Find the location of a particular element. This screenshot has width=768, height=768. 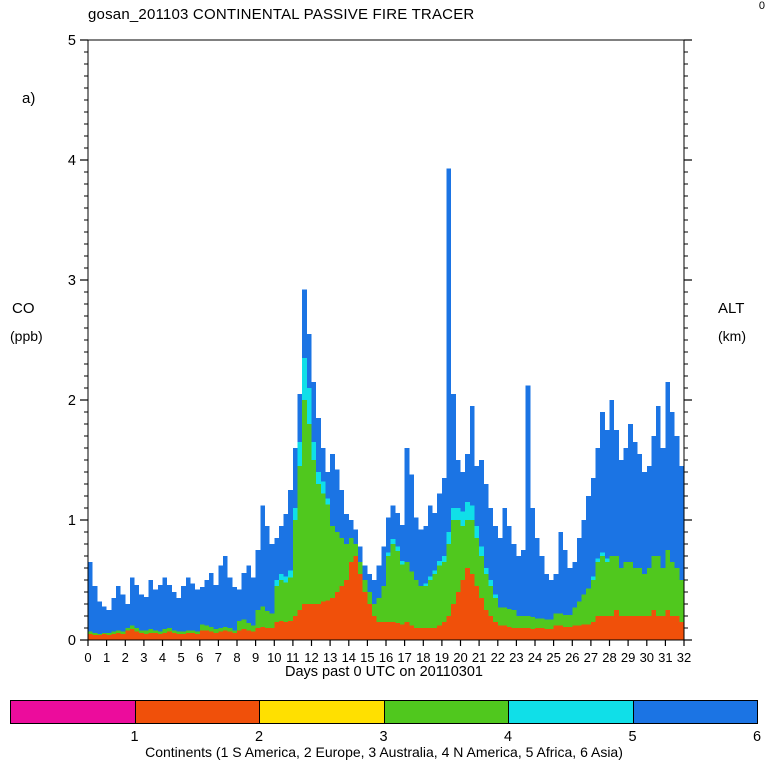

colorbar-segment-3: 3 is located at coordinates (323, 723).